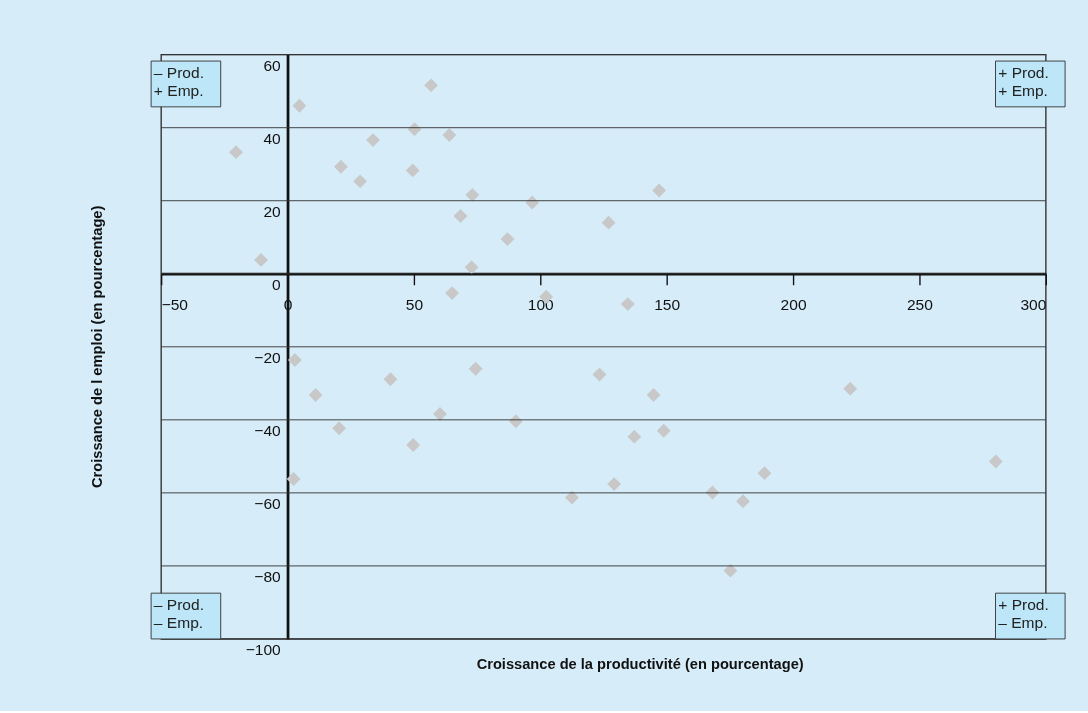 Image resolution: width=1088 pixels, height=713 pixels. I want to click on x-tick-label: 50, so click(414, 304).